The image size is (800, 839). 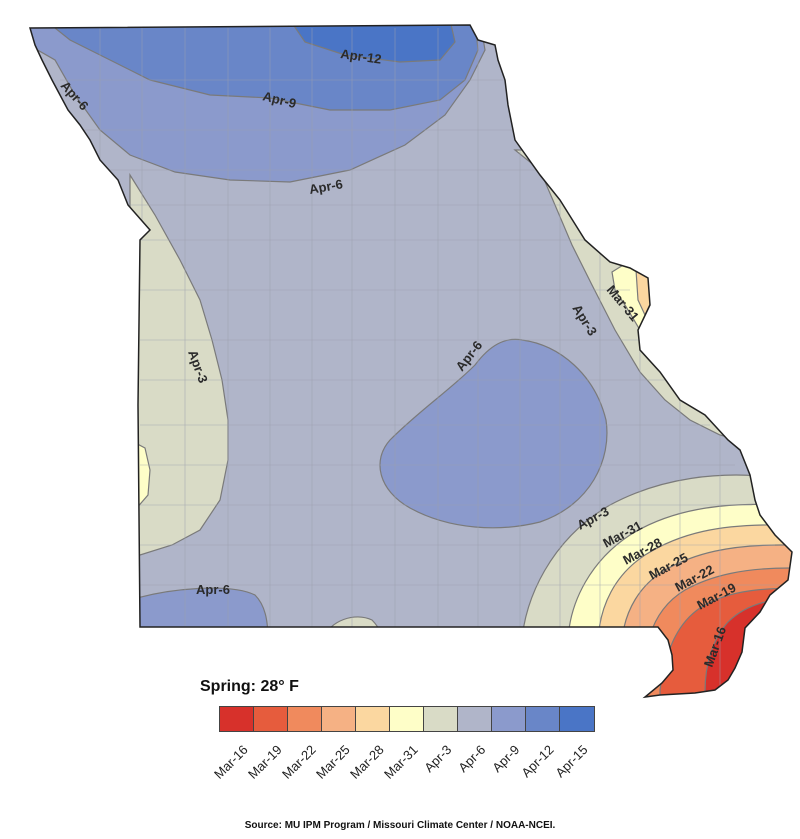 What do you see at coordinates (493, 433) in the screenshot?
I see `zone-apr9-central` at bounding box center [493, 433].